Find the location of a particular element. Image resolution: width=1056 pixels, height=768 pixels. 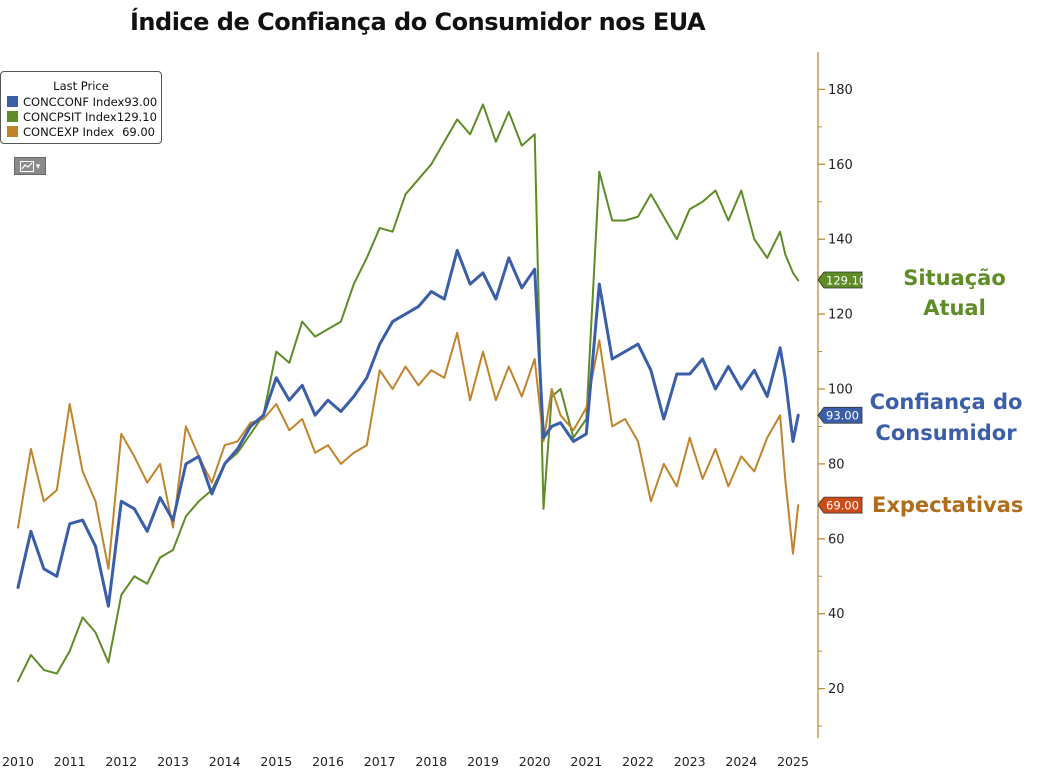

x-tick-label: 2019 is located at coordinates (483, 761).